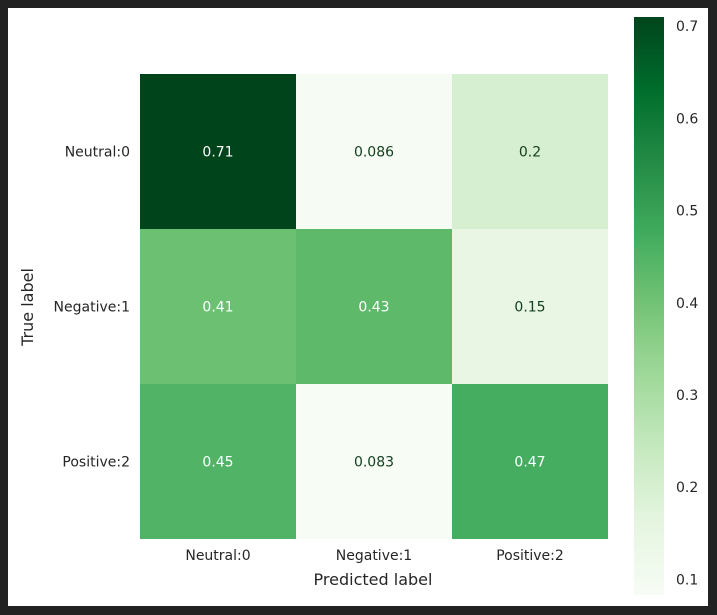 This screenshot has width=717, height=615. What do you see at coordinates (687, 212) in the screenshot?
I see `colorbar-tick-label: 0.5` at bounding box center [687, 212].